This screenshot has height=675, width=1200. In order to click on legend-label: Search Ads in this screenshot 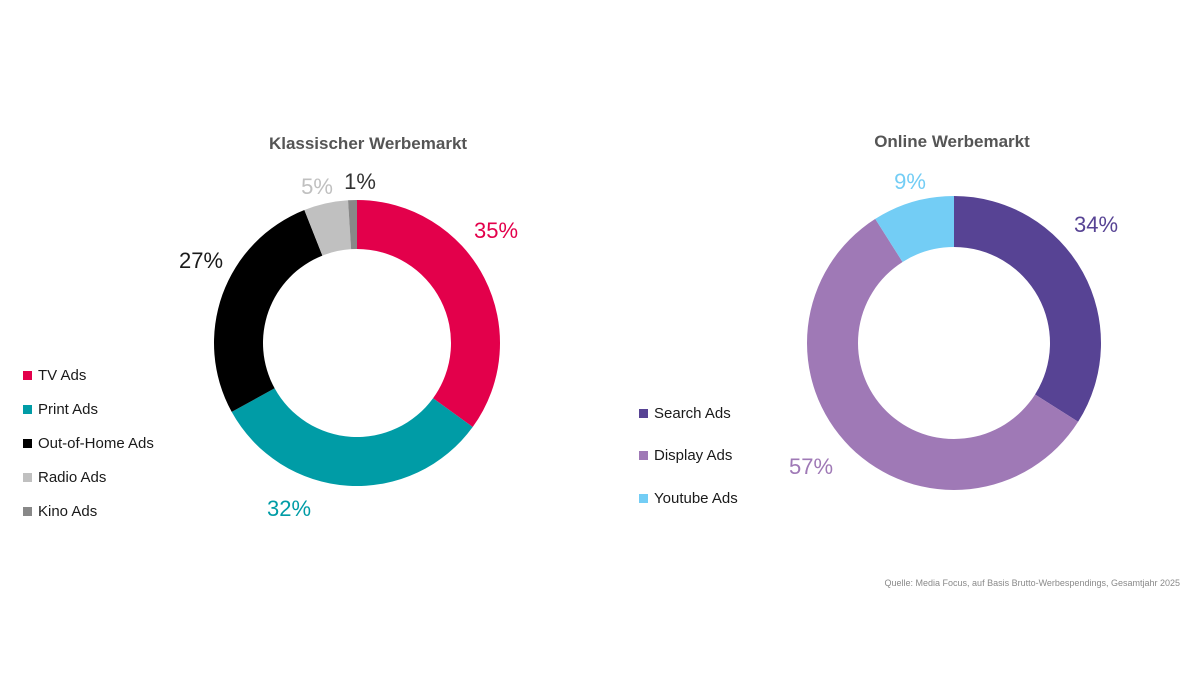, I will do `click(692, 413)`.